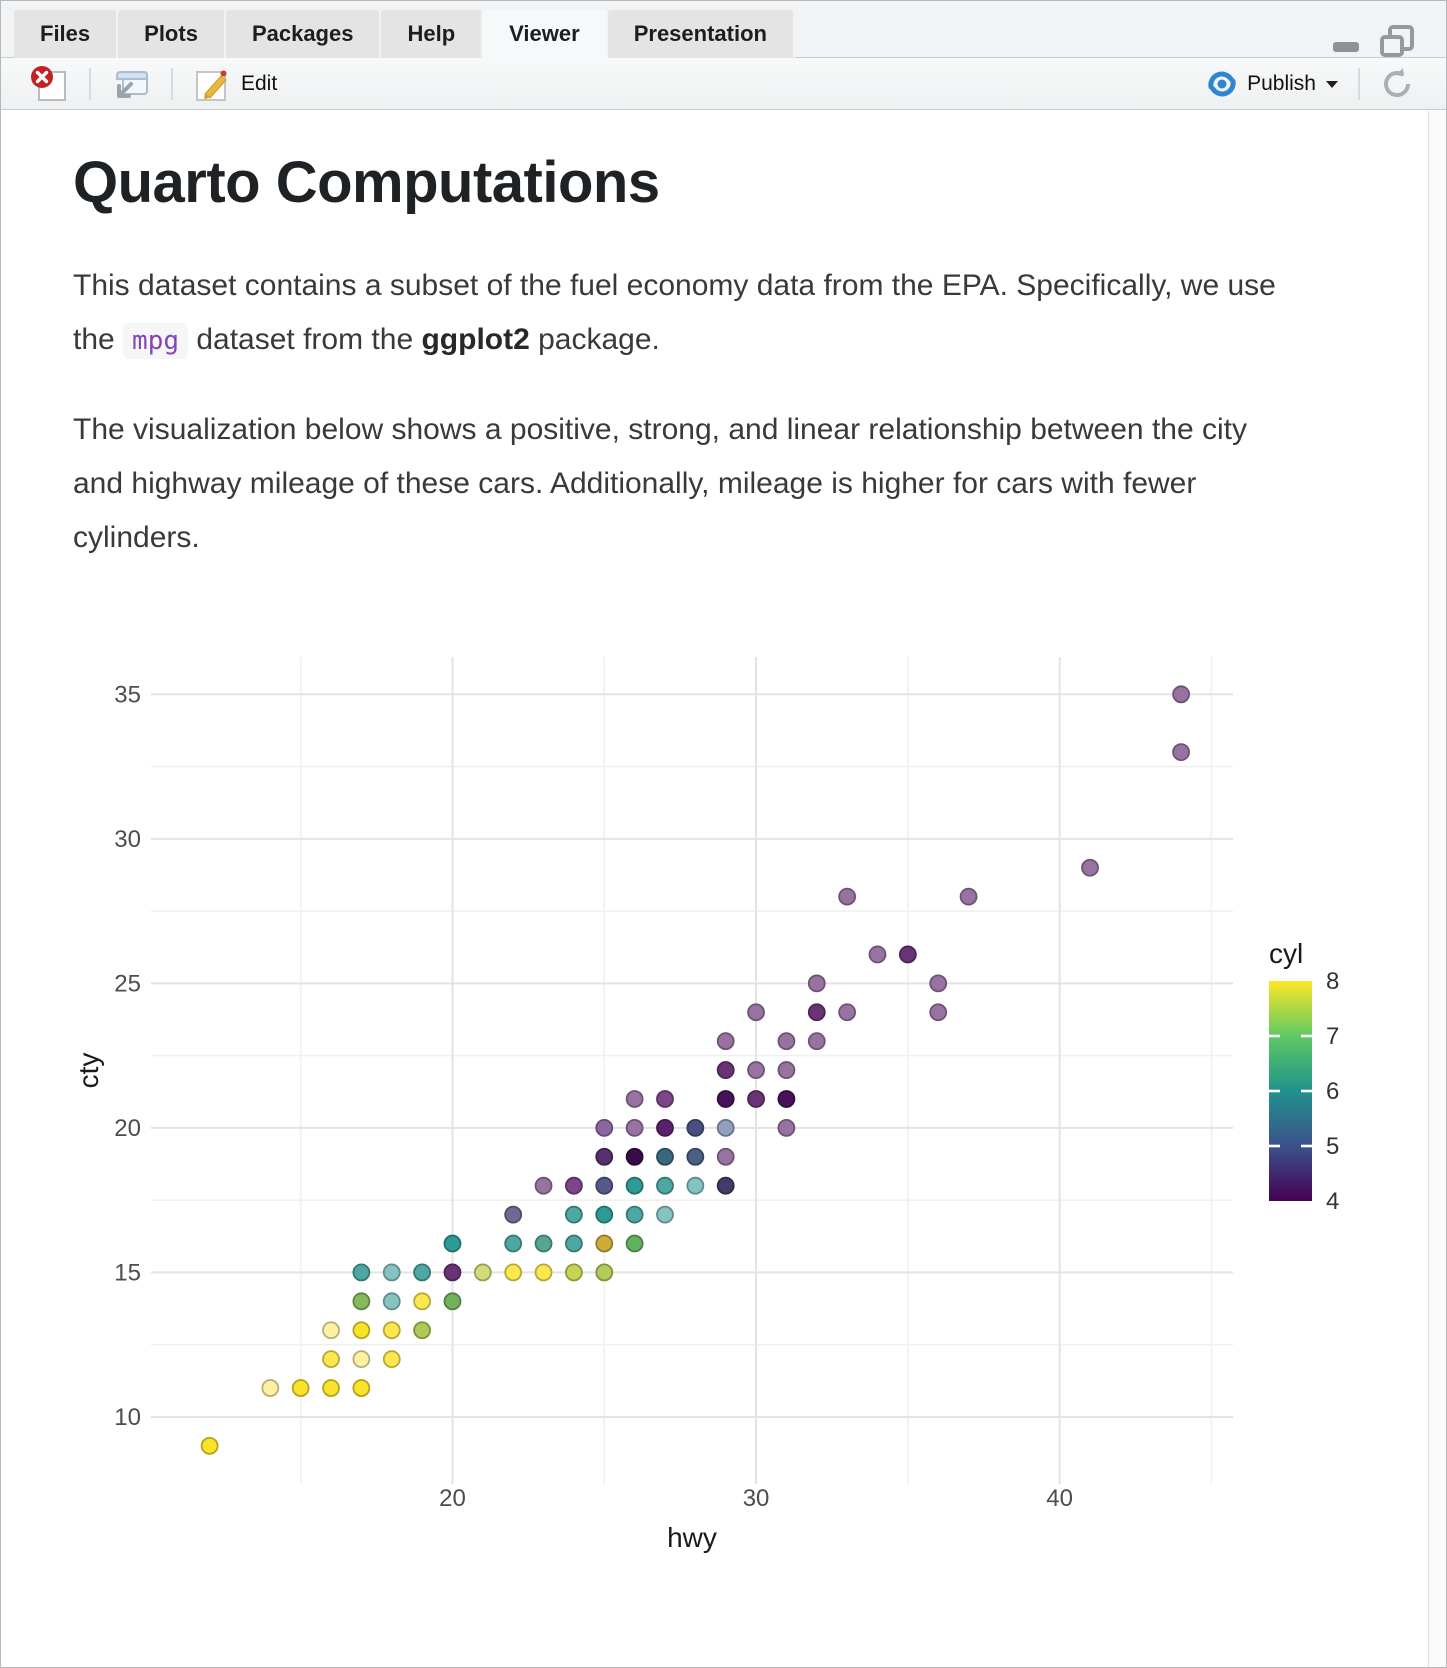 This screenshot has width=1447, height=1668. Describe the element at coordinates (66, 34) in the screenshot. I see `tab-files: Files` at that location.